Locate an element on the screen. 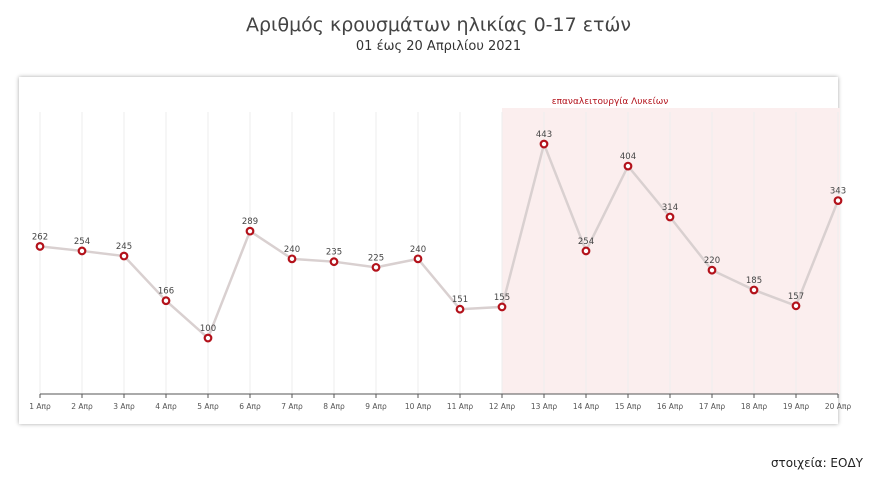 The height and width of the screenshot is (477, 877). data-label: 245 is located at coordinates (124, 247).